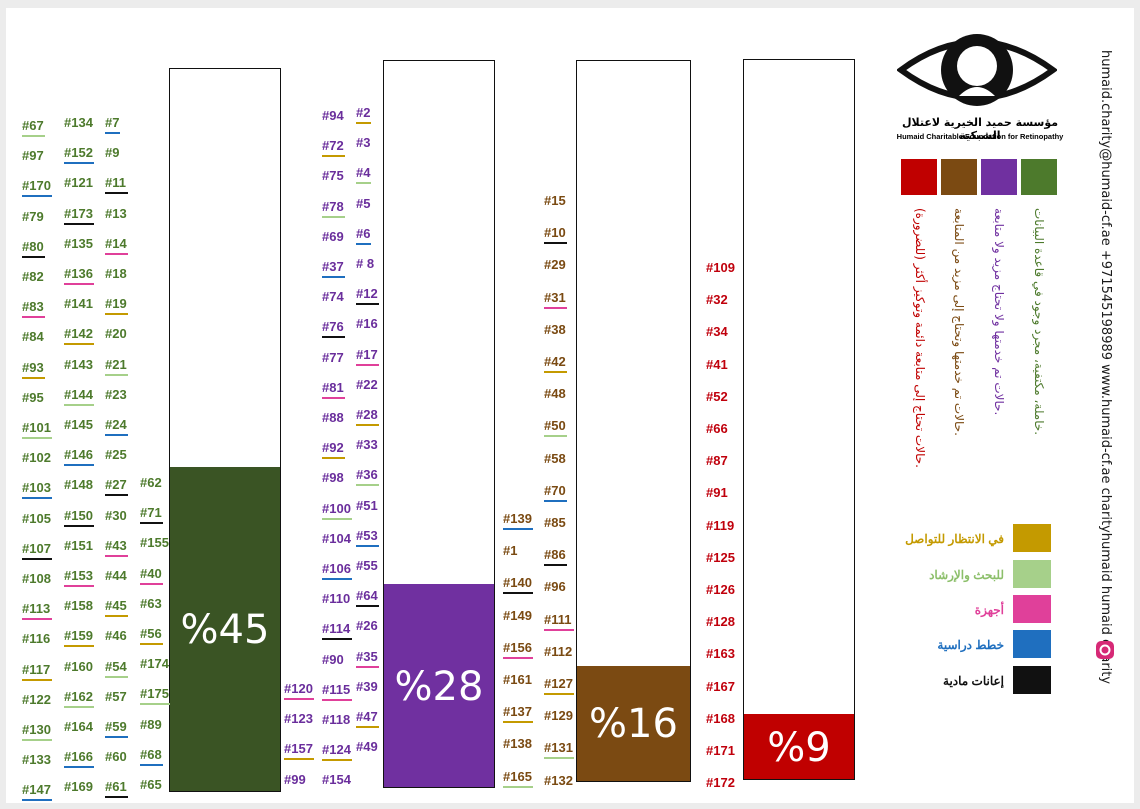  Describe the element at coordinates (333, 146) in the screenshot. I see `case-number: #72` at that location.